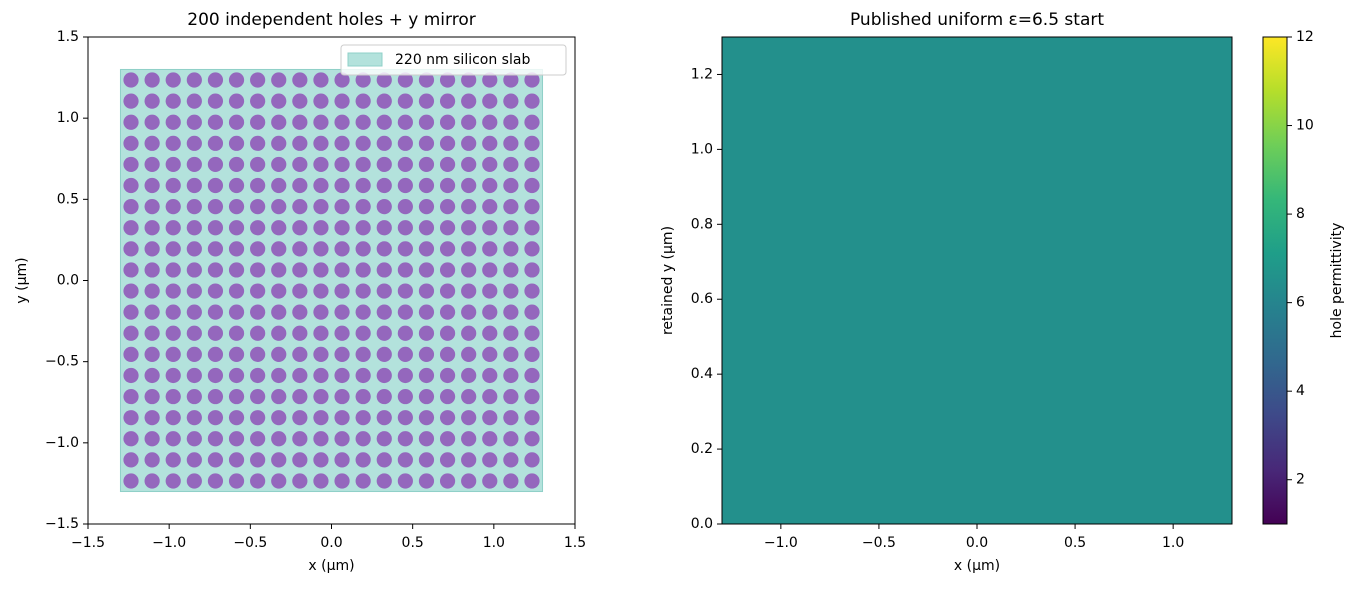  What do you see at coordinates (62, 443) in the screenshot?
I see `y-tick-label: −1.0` at bounding box center [62, 443].